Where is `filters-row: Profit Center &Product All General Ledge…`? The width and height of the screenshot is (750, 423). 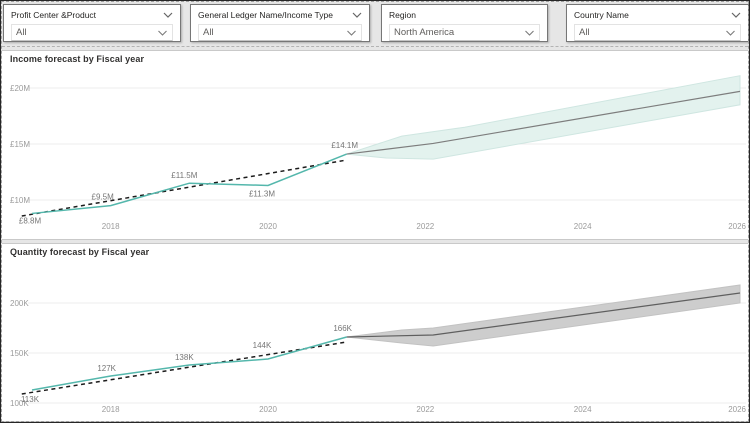
filters-row: Profit Center &Product All General Ledge… is located at coordinates (375, 24).